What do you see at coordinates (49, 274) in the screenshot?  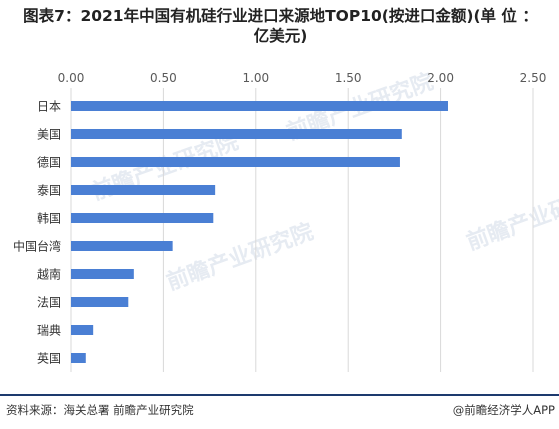 I see `category-label: 越南` at bounding box center [49, 274].